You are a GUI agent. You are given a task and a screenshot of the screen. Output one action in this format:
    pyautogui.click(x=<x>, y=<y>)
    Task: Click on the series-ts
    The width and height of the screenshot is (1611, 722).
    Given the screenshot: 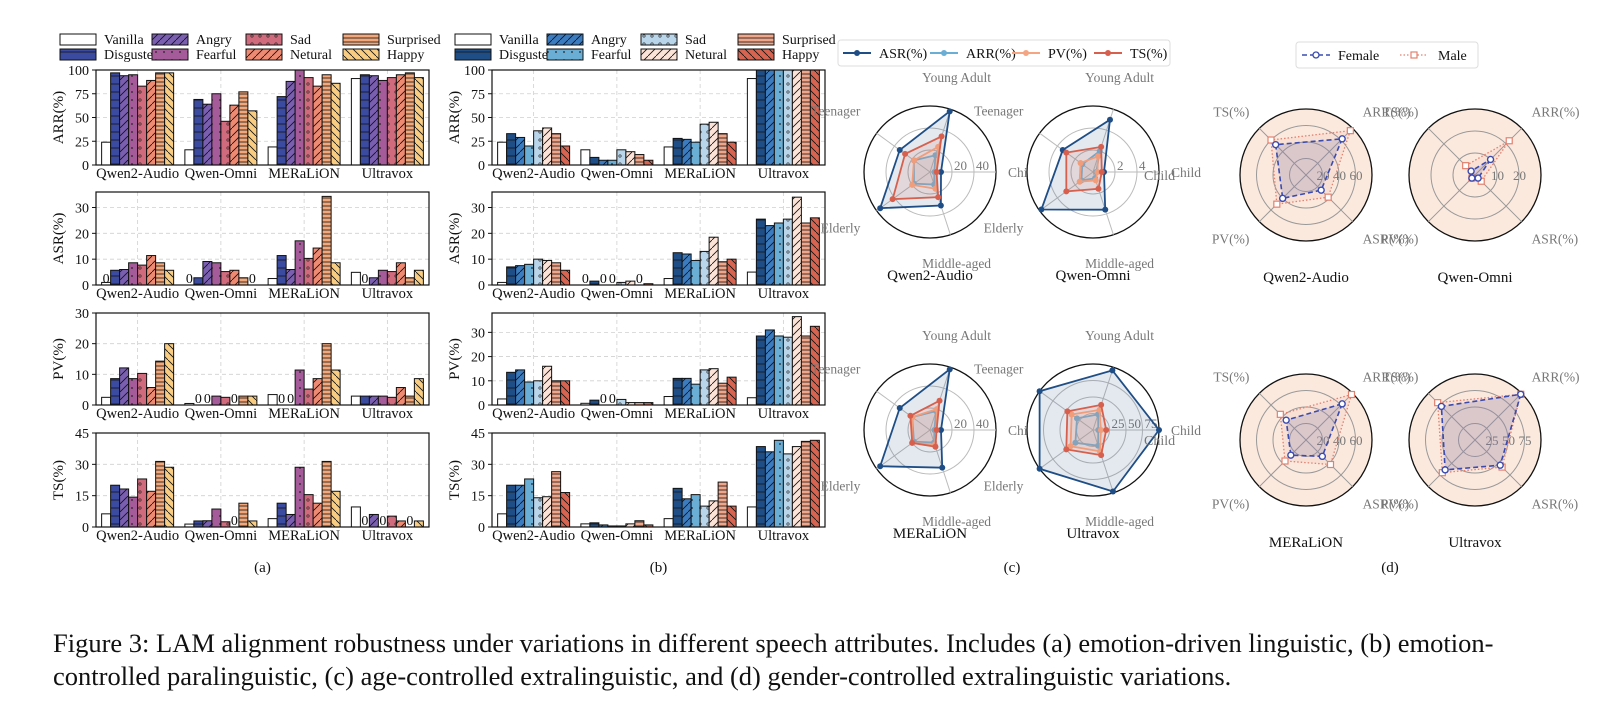 What is the action you would take?
    pyautogui.click(x=917, y=168)
    